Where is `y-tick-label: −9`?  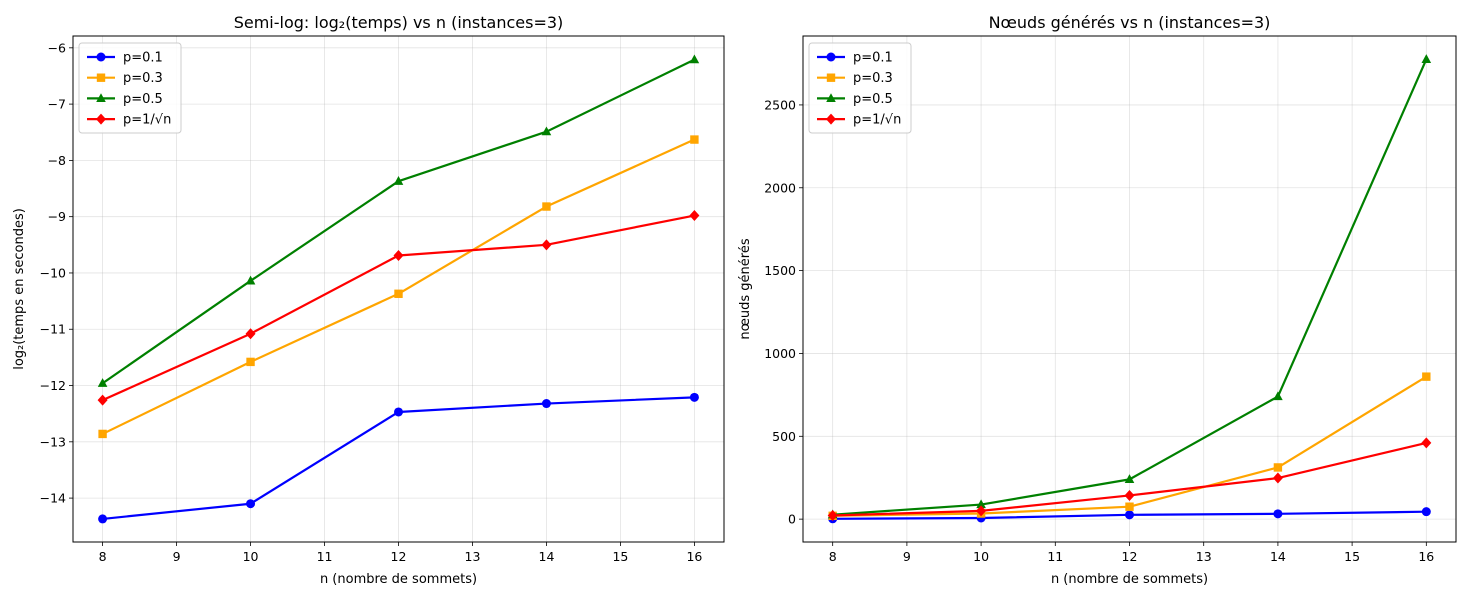 y-tick-label: −9 is located at coordinates (57, 216).